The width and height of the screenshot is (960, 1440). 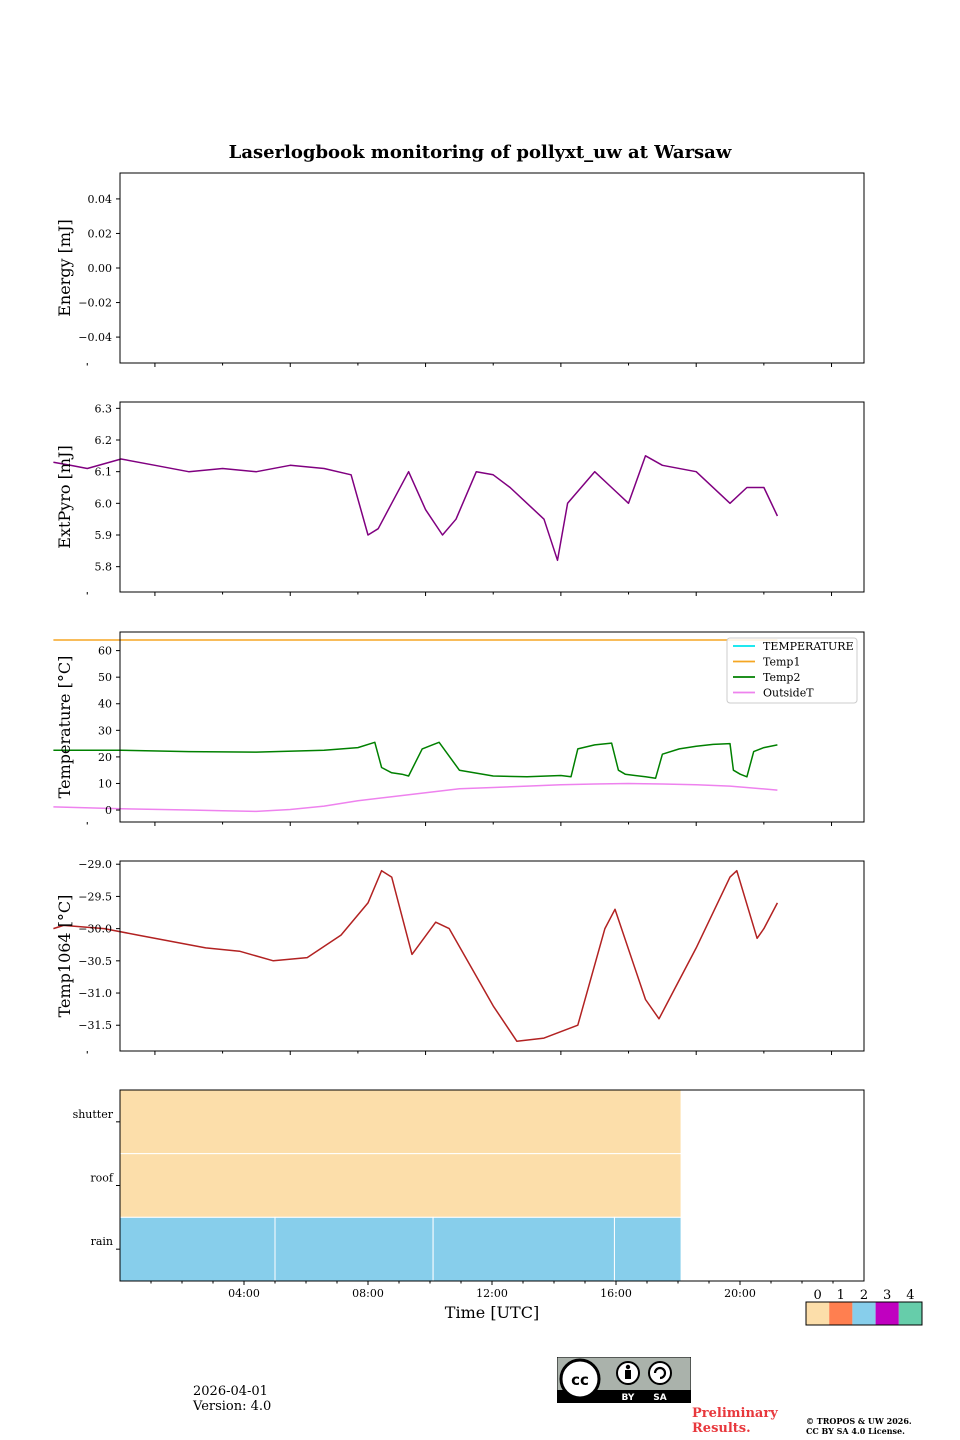 I want to click on x-tick-label: 16:00, so click(x=616, y=1293).